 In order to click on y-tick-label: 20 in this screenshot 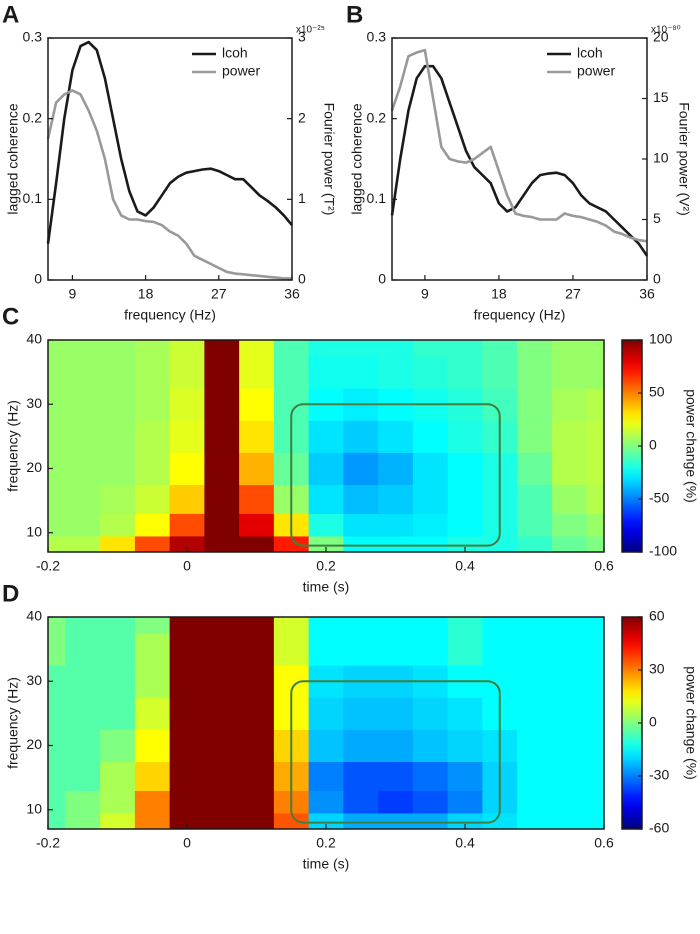, I will do `click(34, 744)`.